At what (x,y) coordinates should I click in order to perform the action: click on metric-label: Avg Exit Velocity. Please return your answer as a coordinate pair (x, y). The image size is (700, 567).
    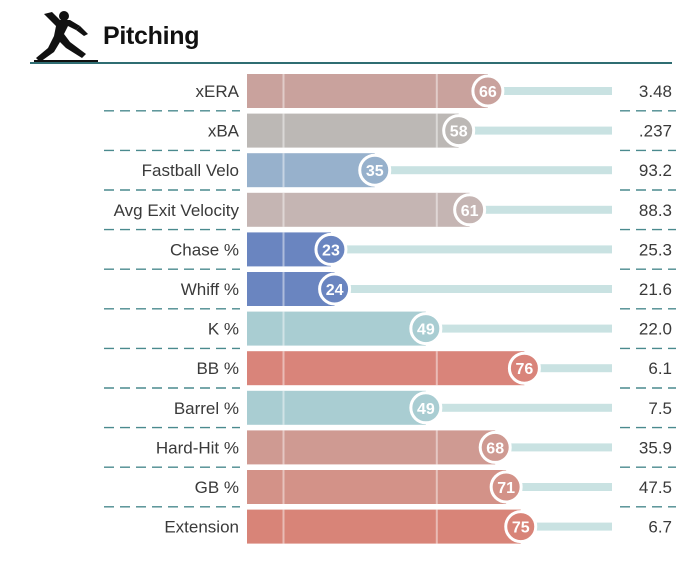
    Looking at the image, I should click on (177, 210).